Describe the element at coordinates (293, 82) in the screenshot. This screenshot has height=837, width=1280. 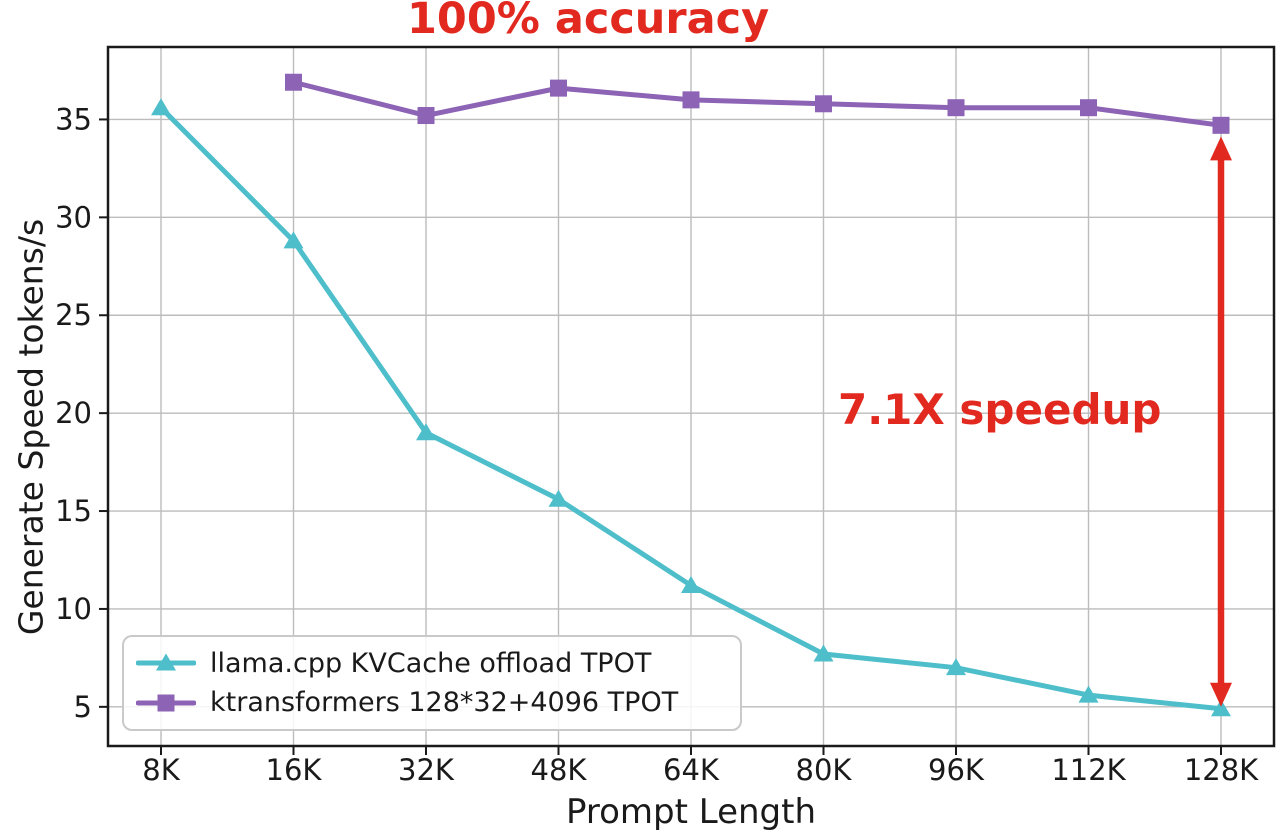
I see `data-point-1-16K` at that location.